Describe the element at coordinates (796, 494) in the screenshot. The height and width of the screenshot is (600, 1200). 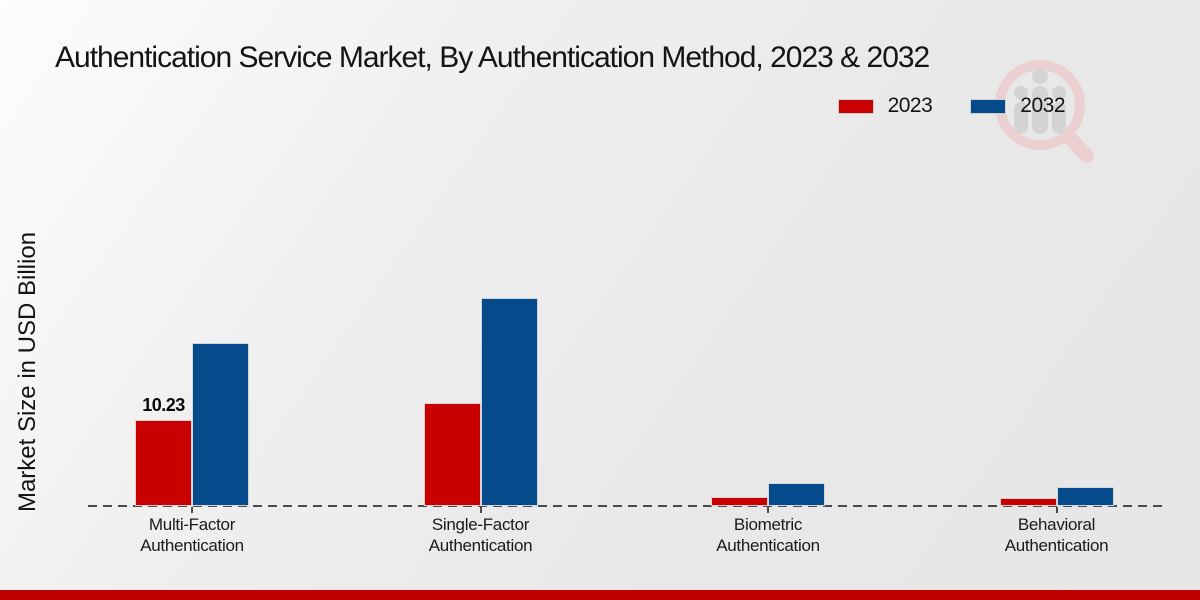
I see `bar-2032-biometric` at that location.